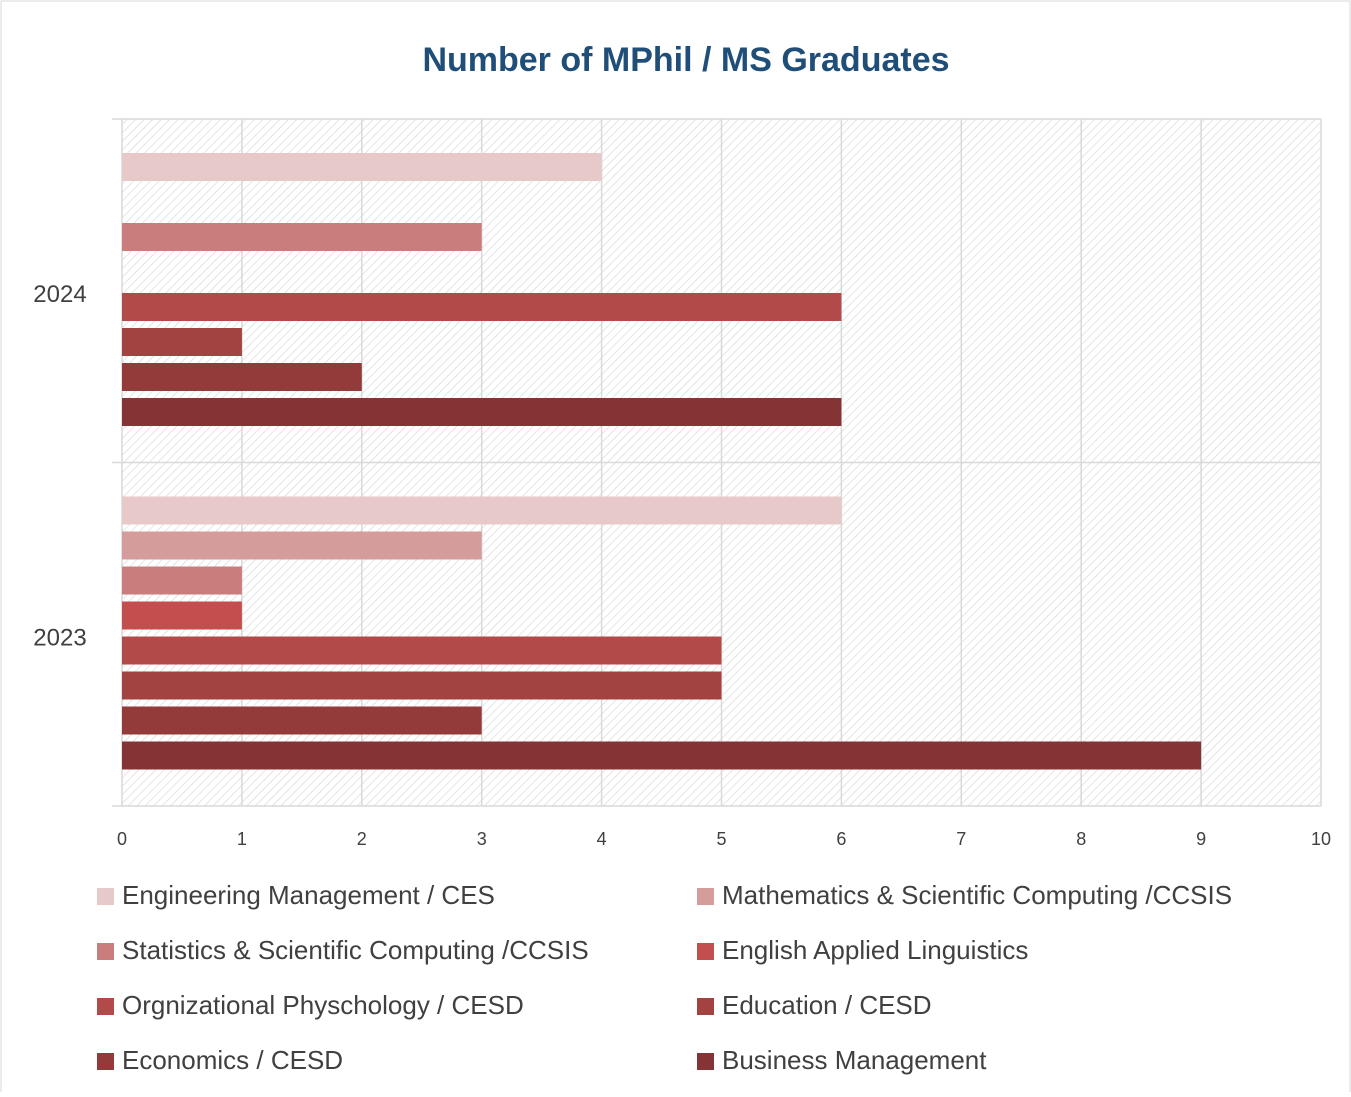 This screenshot has width=1351, height=1097. I want to click on x-tick-label: 1, so click(242, 839).